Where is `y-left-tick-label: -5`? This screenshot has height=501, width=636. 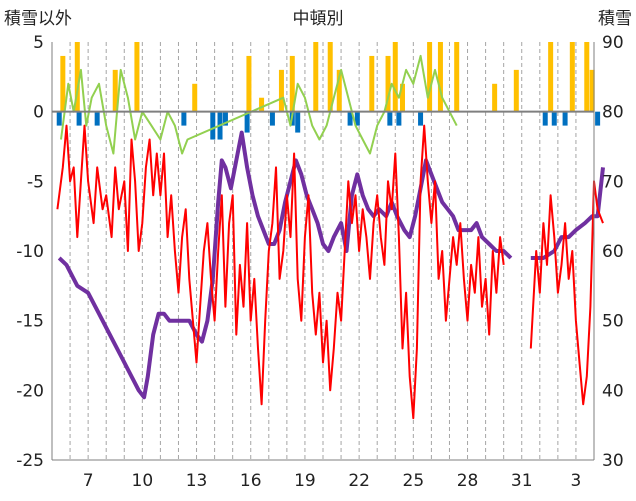
y-left-tick-label: -5 is located at coordinates (35, 182).